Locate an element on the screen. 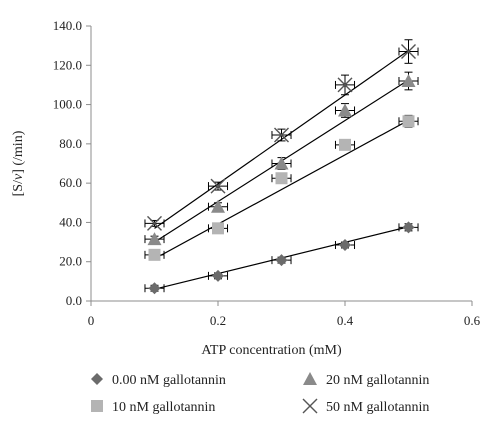  y-axis-title-part: ] (/min) is located at coordinates (18, 151).